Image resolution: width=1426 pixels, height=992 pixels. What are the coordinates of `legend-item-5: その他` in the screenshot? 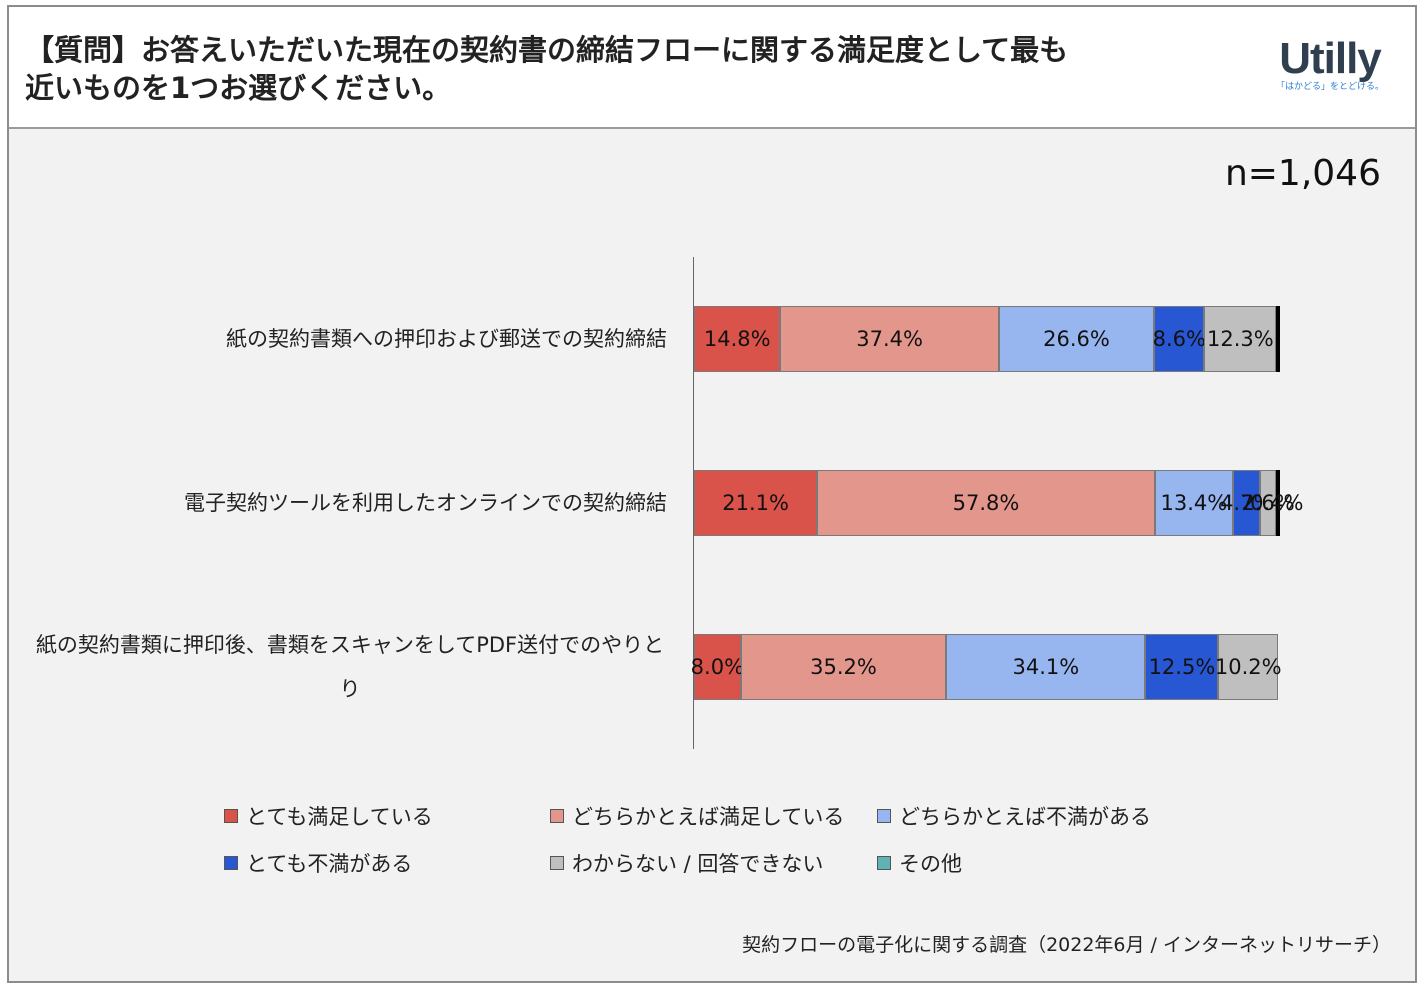 It's located at (919, 863).